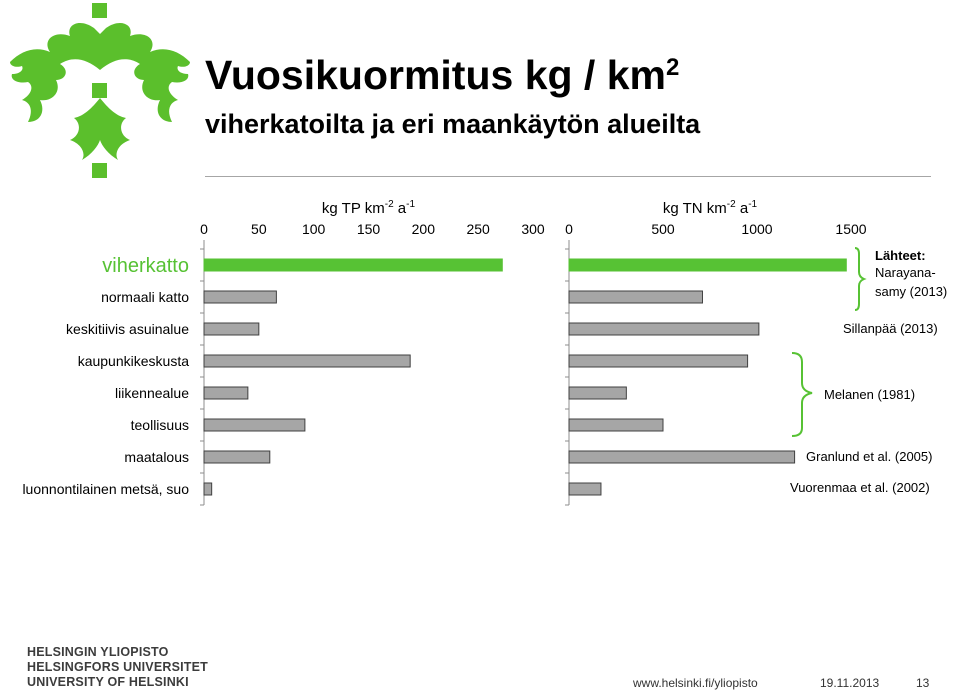  What do you see at coordinates (156, 457) in the screenshot?
I see `category-label: maatalous` at bounding box center [156, 457].